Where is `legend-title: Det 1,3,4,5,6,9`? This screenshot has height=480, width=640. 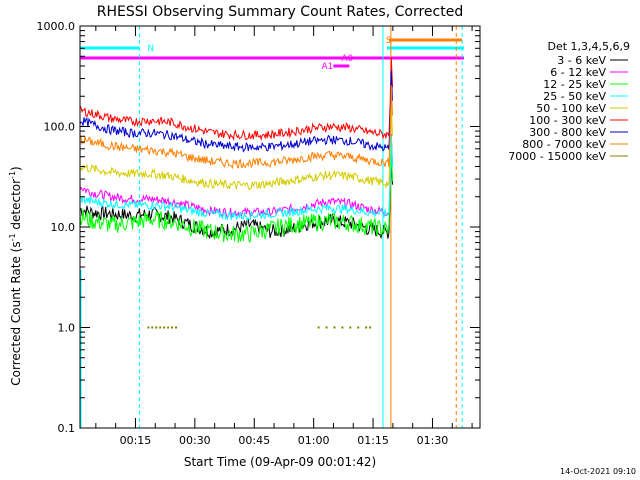 legend-title: Det 1,3,4,5,6,9 is located at coordinates (588, 46).